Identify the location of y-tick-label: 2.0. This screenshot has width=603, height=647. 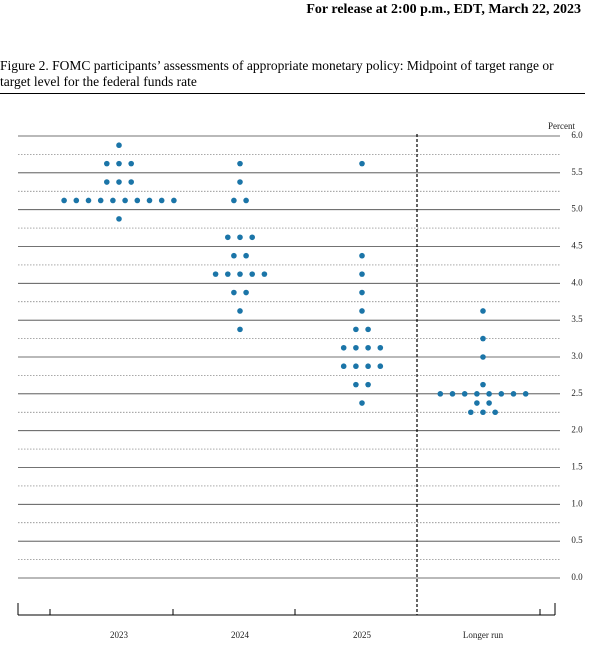
(577, 430).